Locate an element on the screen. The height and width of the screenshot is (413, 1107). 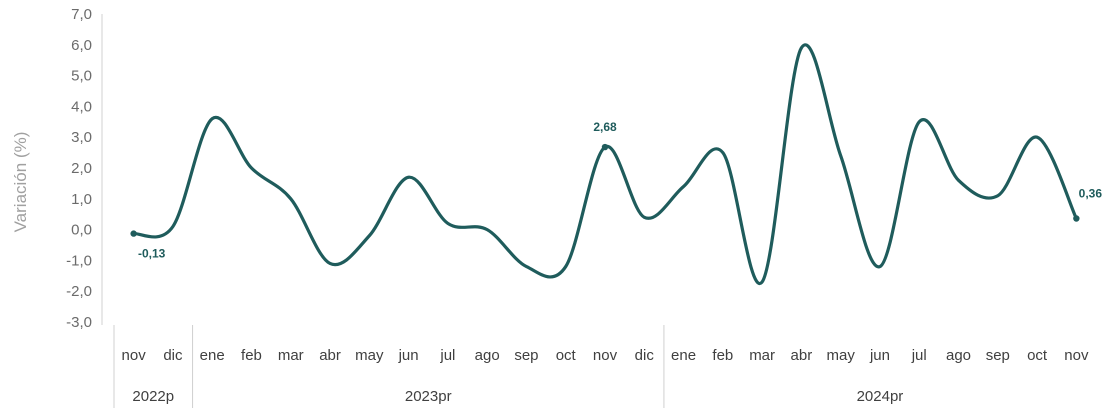
data-label: 0,36 is located at coordinates (1091, 194).